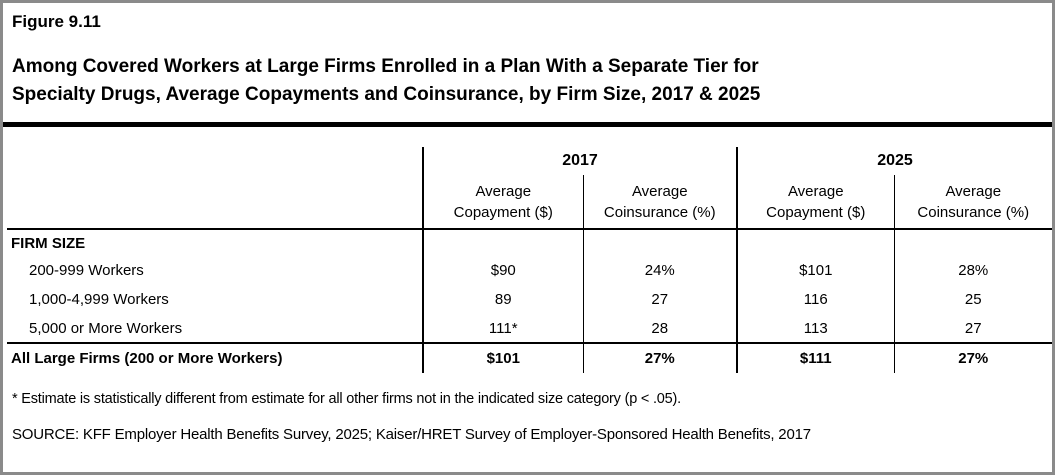 The height and width of the screenshot is (475, 1055). What do you see at coordinates (972, 202) in the screenshot?
I see `column-header-coinsurance-2025: Average Coinsurance (%)` at bounding box center [972, 202].